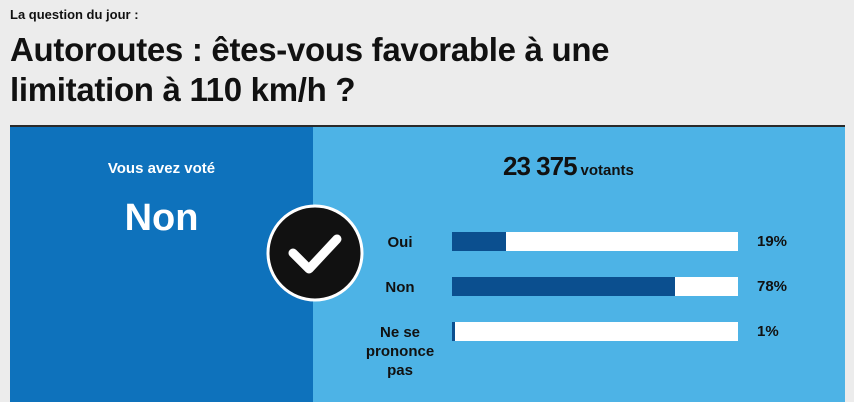 This screenshot has width=854, height=402. I want to click on option-label: Non, so click(400, 287).